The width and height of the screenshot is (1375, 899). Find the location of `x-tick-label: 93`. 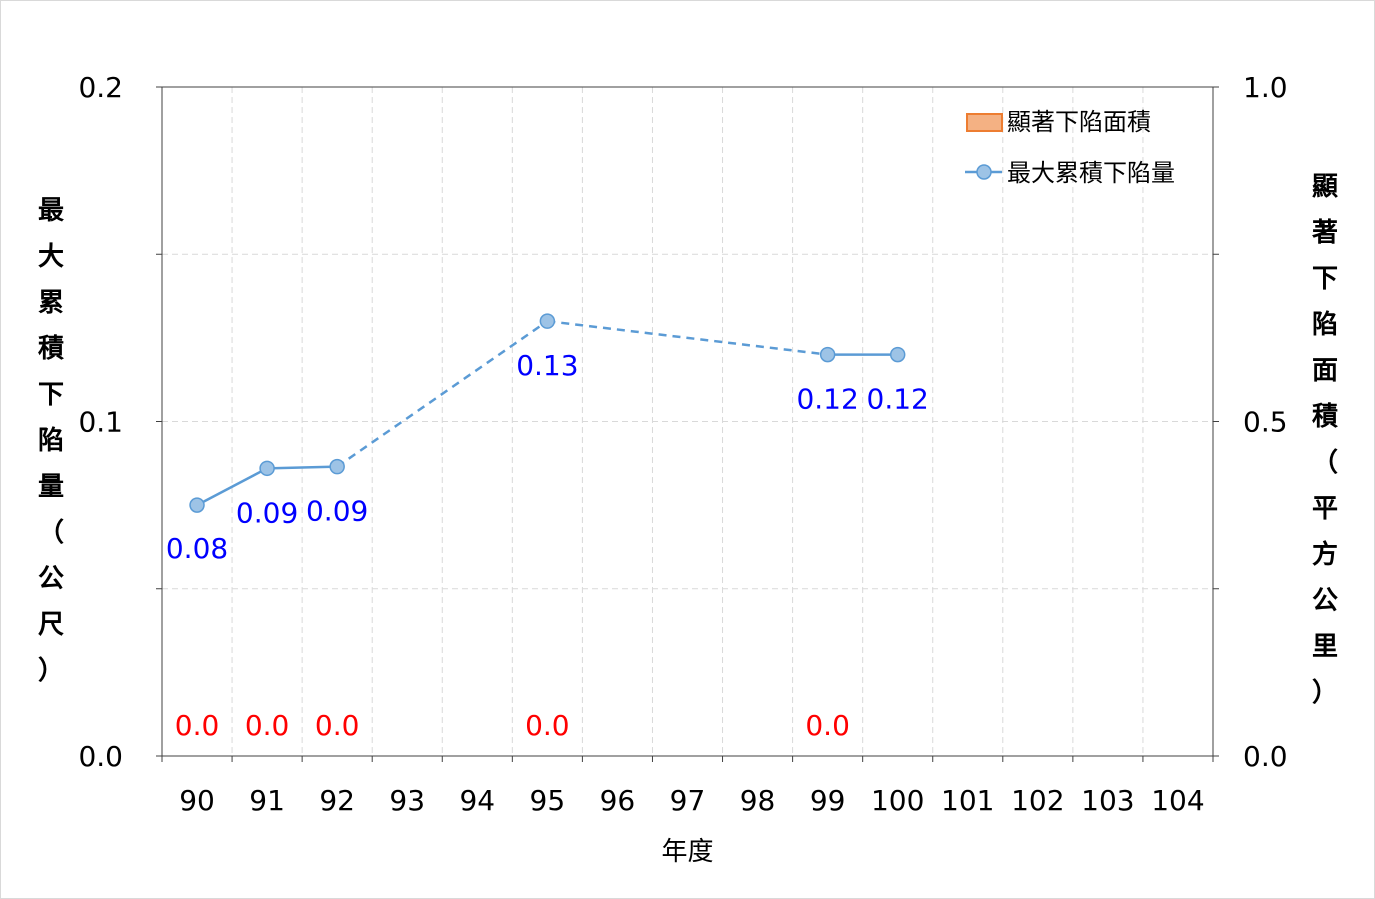

x-tick-label: 93 is located at coordinates (407, 800).